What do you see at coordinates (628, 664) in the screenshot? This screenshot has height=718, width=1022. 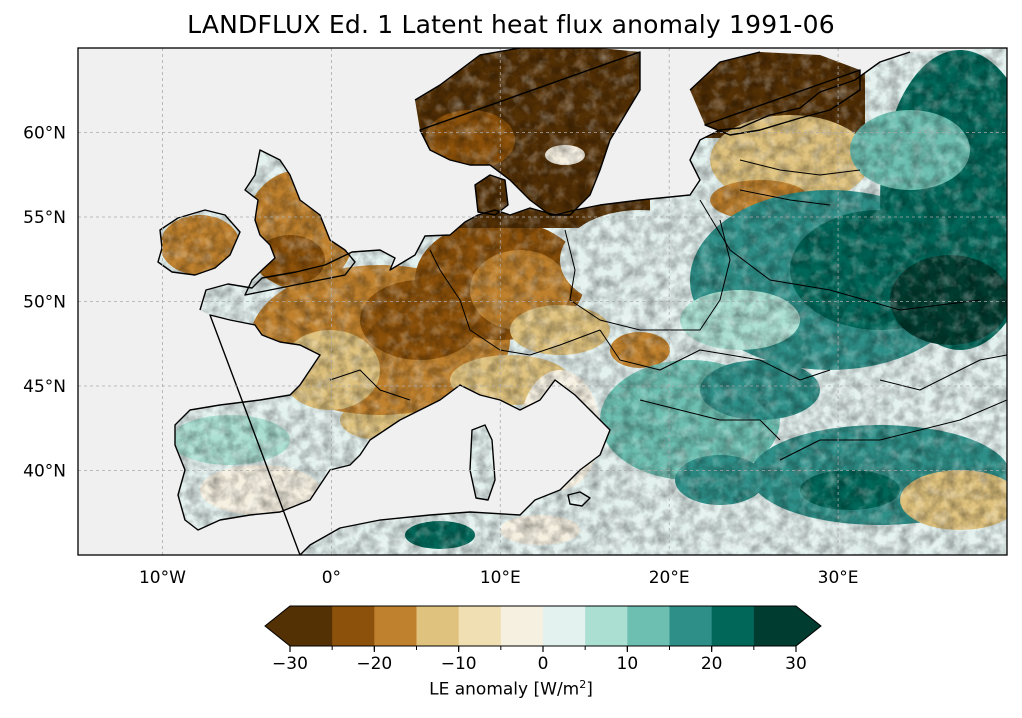 I see `colorbar-tick-label: 10` at bounding box center [628, 664].